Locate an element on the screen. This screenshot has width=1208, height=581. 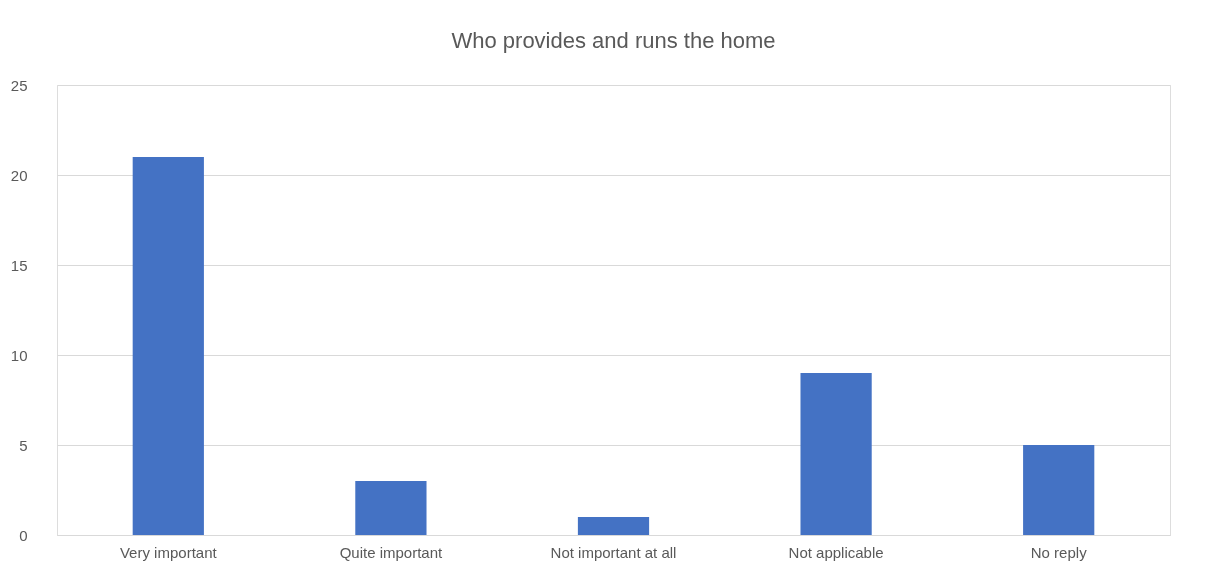
x-tick-label: Not applicable is located at coordinates (836, 552).